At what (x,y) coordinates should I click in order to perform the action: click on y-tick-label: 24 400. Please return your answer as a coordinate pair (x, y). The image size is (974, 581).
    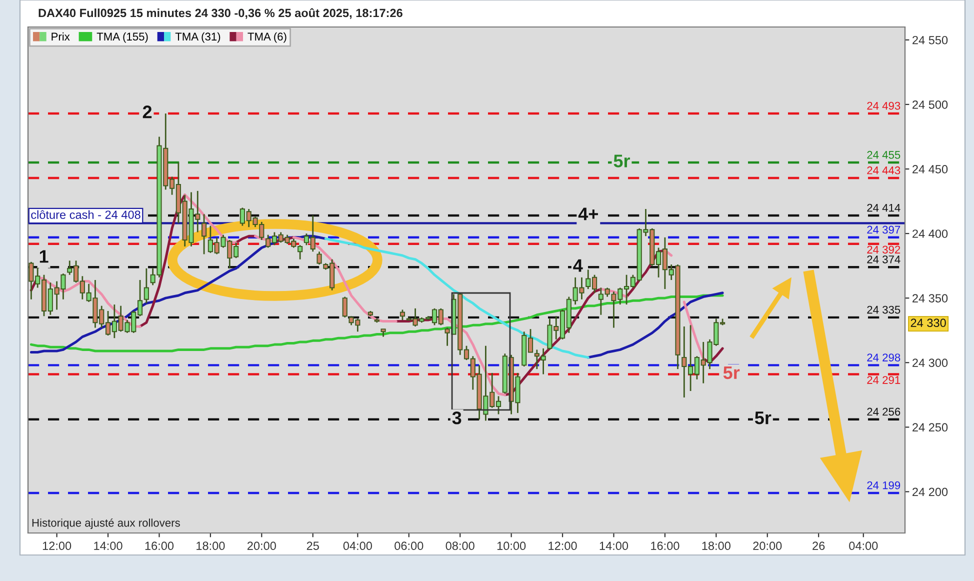
    Looking at the image, I should click on (930, 234).